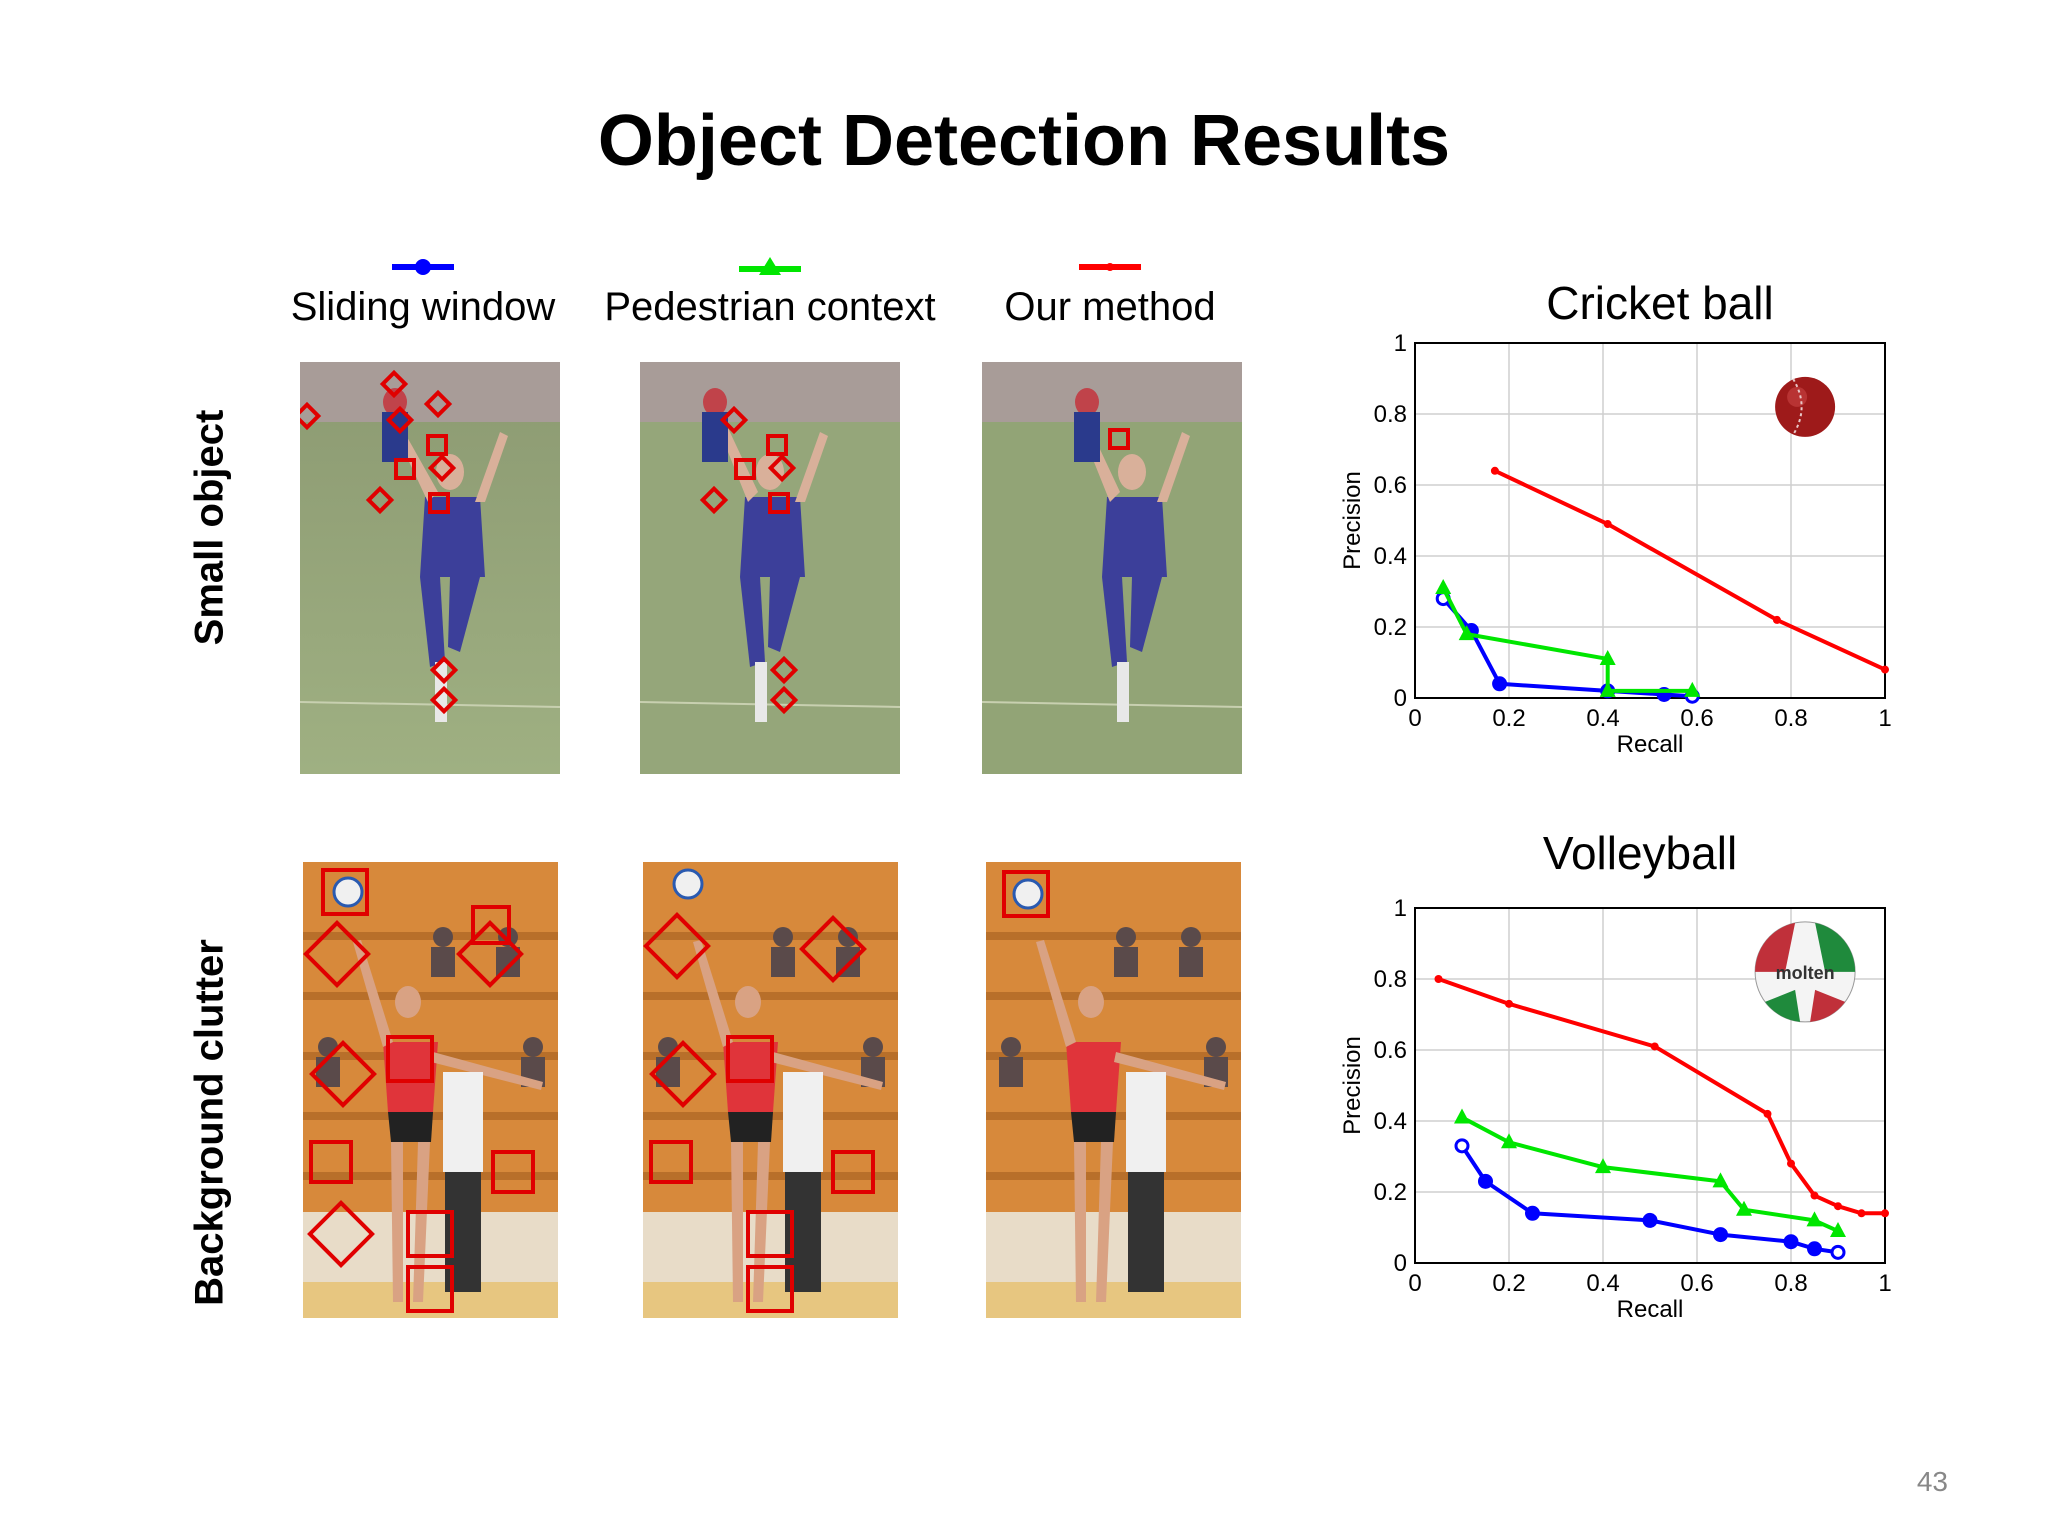  I want to click on chart-title-cricket: Cricket ball, so click(1660, 303).